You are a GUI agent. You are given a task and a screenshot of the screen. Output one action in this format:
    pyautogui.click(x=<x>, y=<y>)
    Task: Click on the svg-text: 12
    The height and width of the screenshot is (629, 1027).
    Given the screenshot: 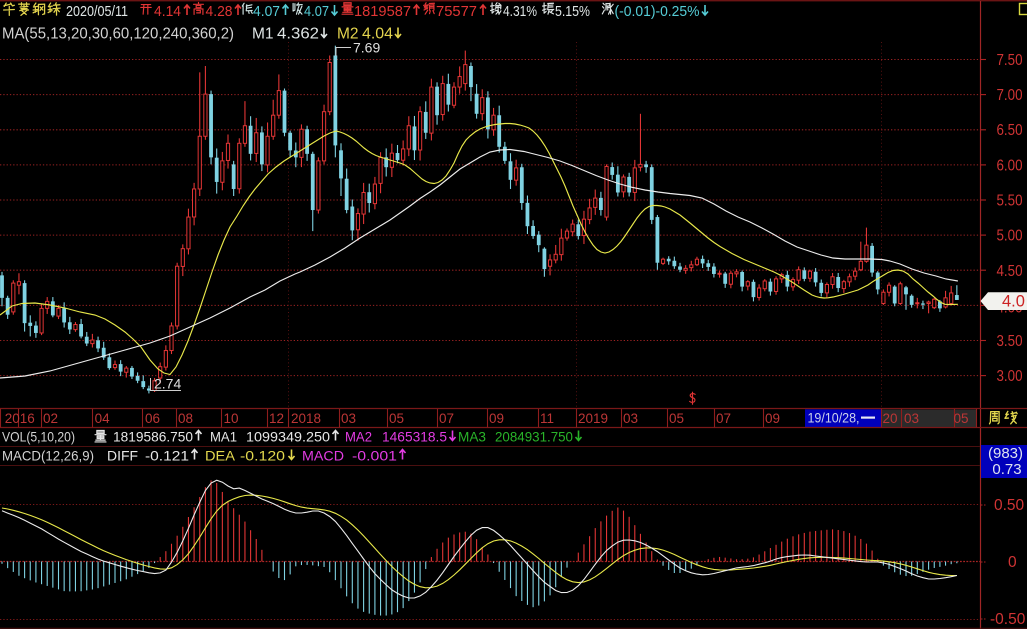 What is the action you would take?
    pyautogui.click(x=276, y=418)
    